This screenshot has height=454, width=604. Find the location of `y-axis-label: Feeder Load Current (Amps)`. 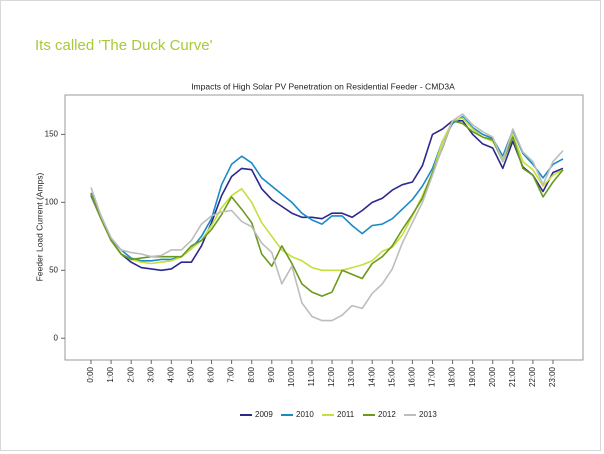

y-axis-label: Feeder Load Current (Amps) is located at coordinates (39, 227).